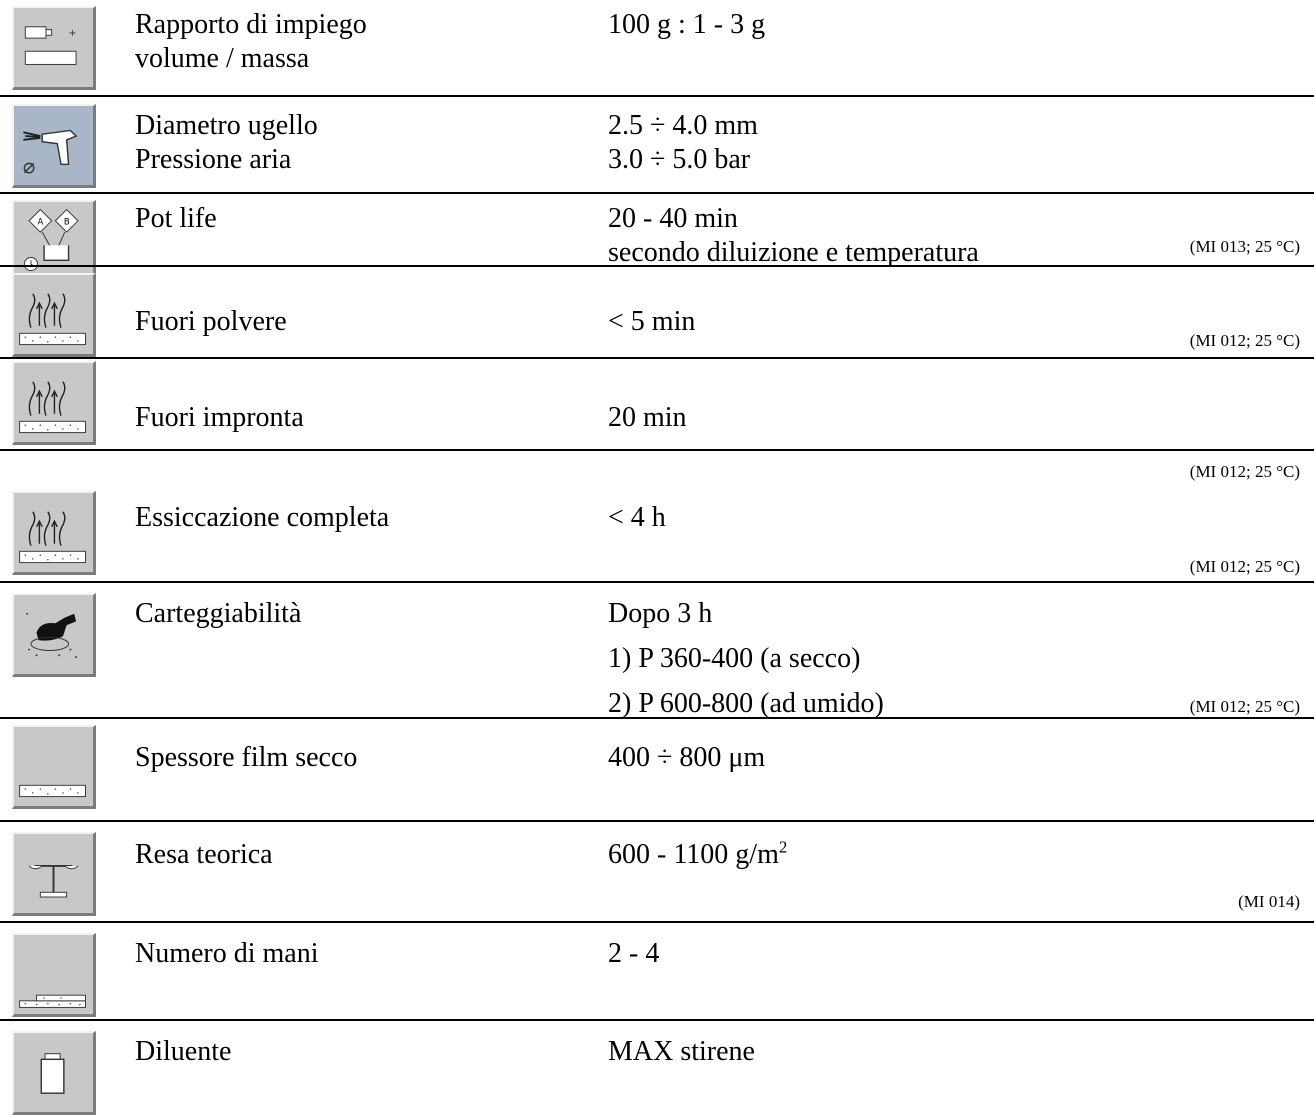  What do you see at coordinates (683, 142) in the screenshot?
I see `row-value: 2.5 ÷ 4.0 mm 3.0 ÷ 5.0 bar` at bounding box center [683, 142].